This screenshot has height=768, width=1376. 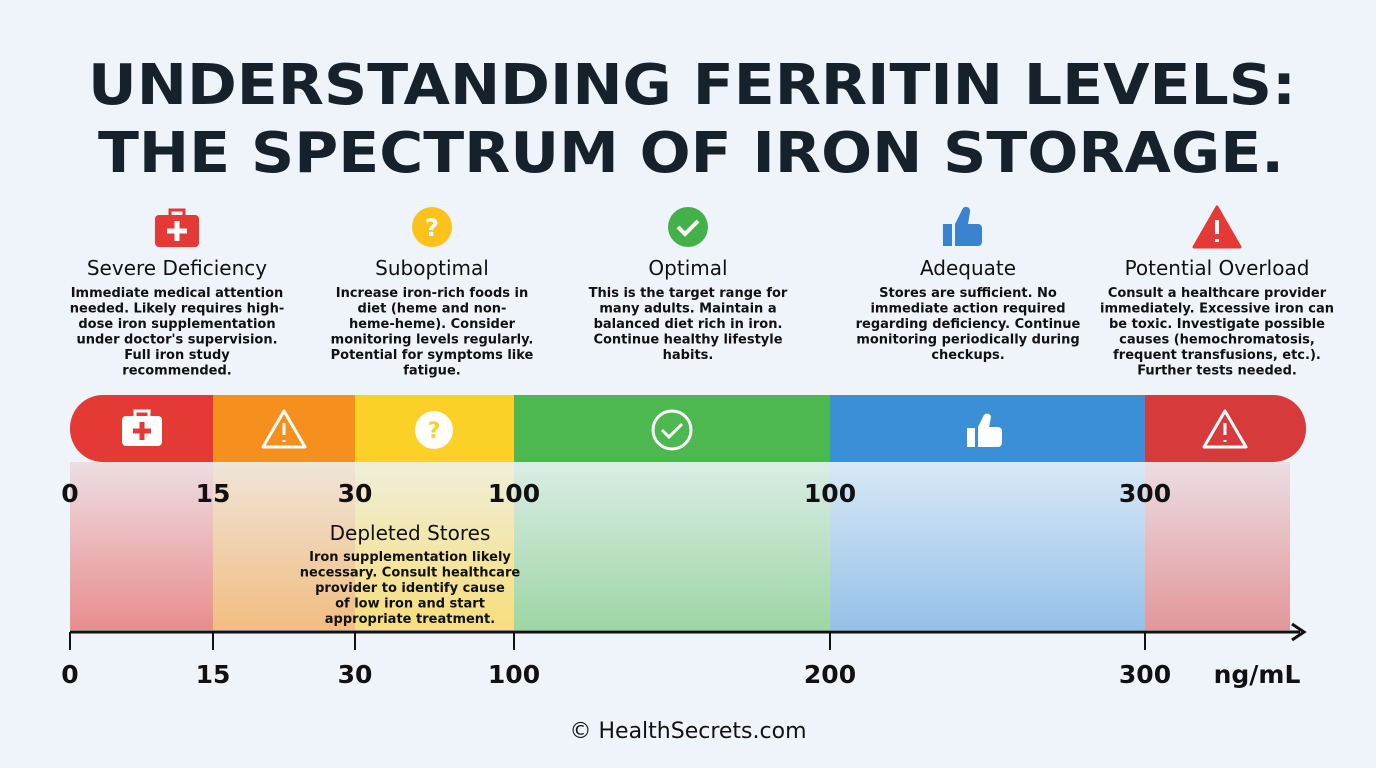 What do you see at coordinates (410, 557) in the screenshot?
I see `depleted-description: Iron supplementation likely` at bounding box center [410, 557].